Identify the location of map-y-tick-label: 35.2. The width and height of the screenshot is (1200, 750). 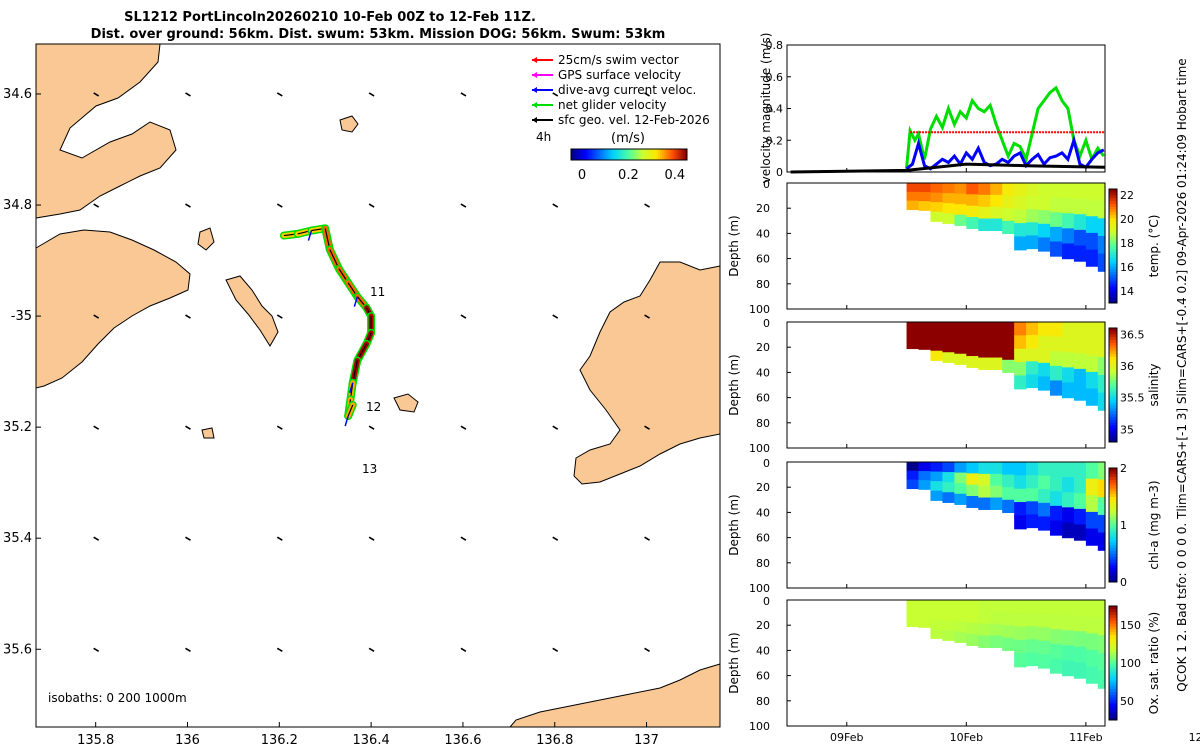
(17, 427).